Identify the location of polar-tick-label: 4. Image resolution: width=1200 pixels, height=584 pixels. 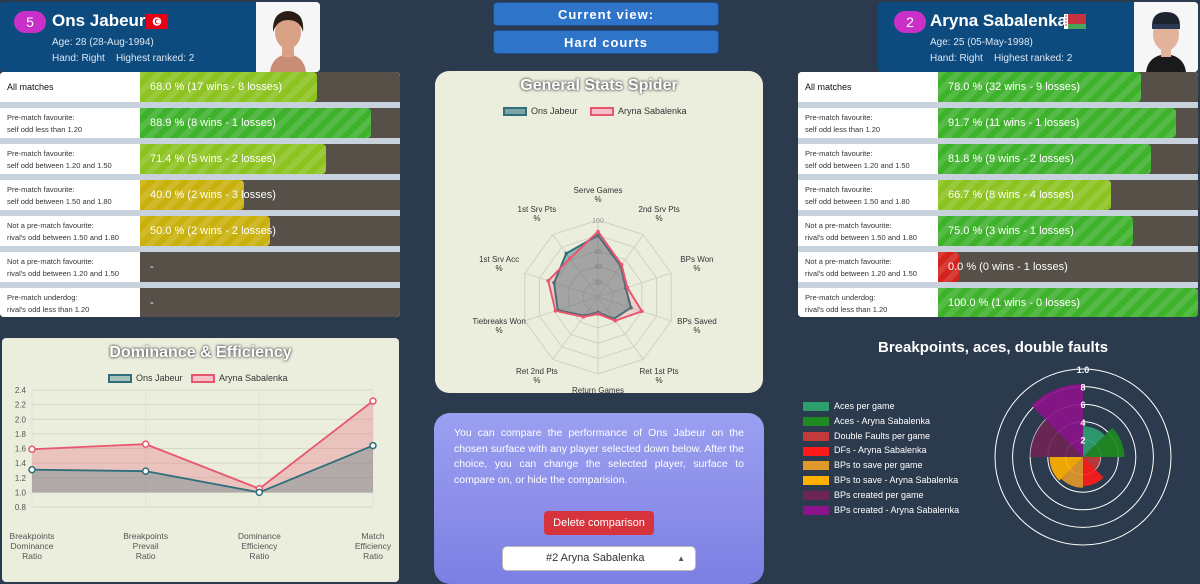
(1082, 423).